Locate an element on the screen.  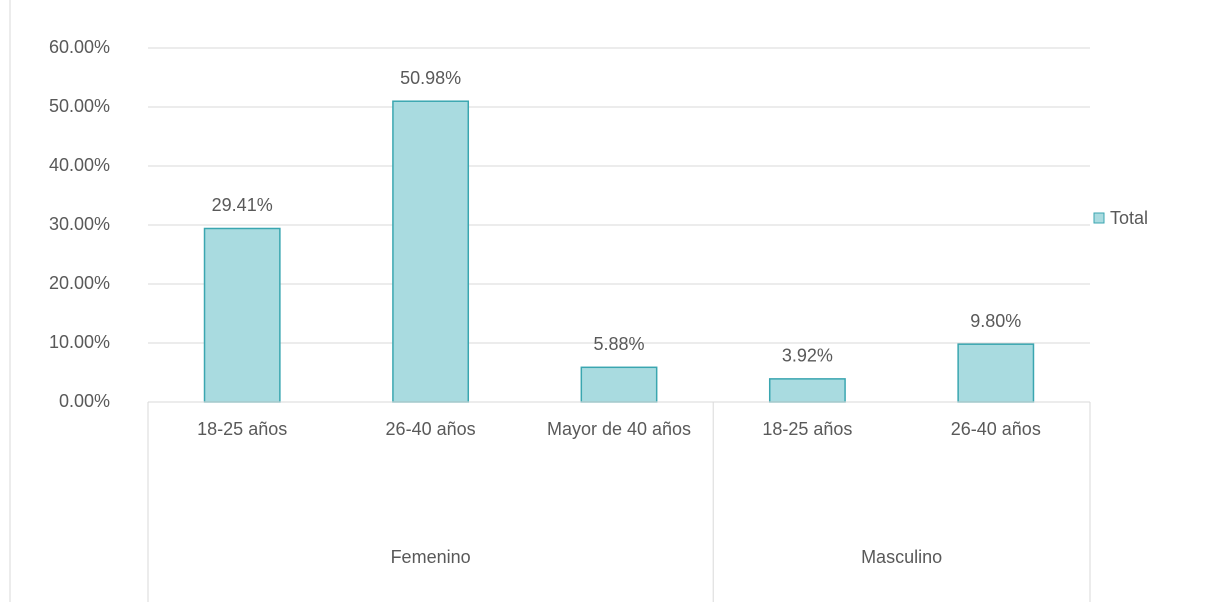
data-label: 29.41% is located at coordinates (242, 205).